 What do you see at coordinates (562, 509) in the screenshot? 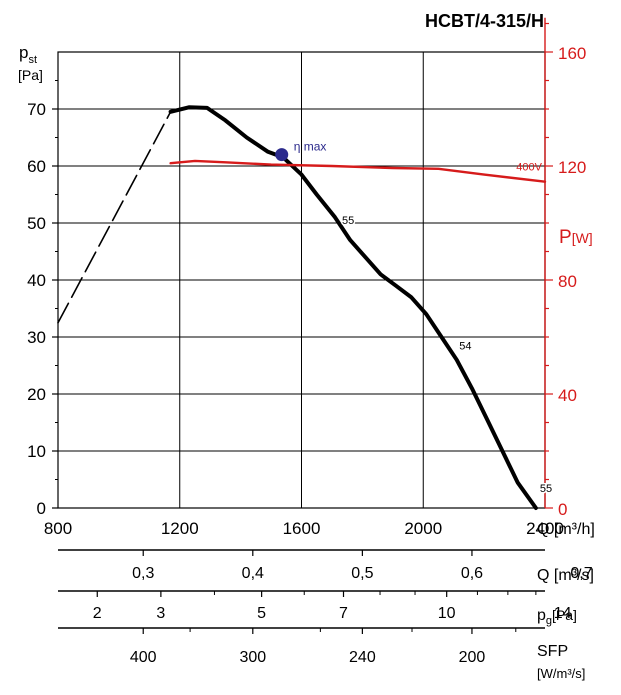
I see `y-right-tick-label: 0` at bounding box center [562, 509].